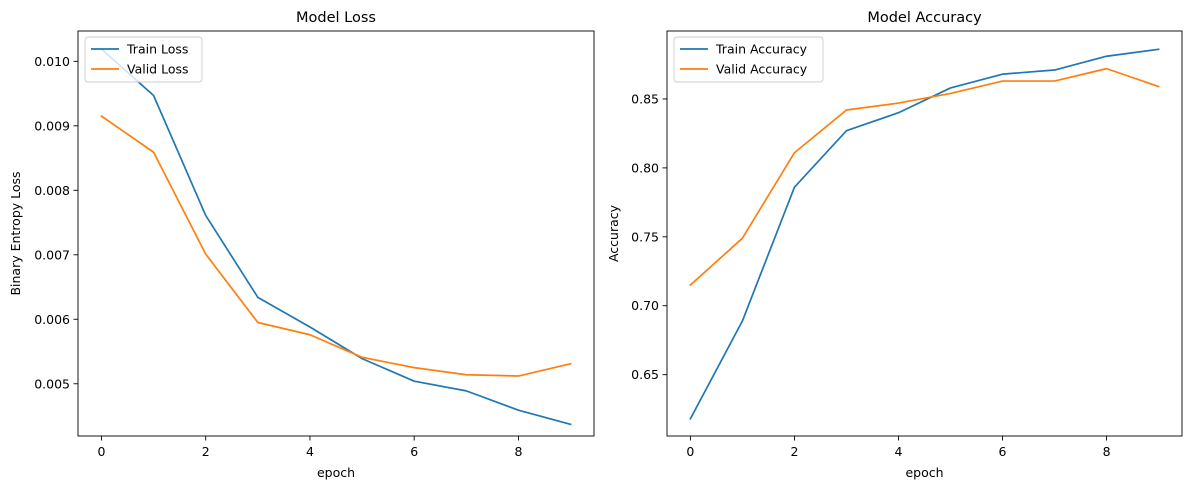  I want to click on y-tick-label: 0.007, so click(52, 254).